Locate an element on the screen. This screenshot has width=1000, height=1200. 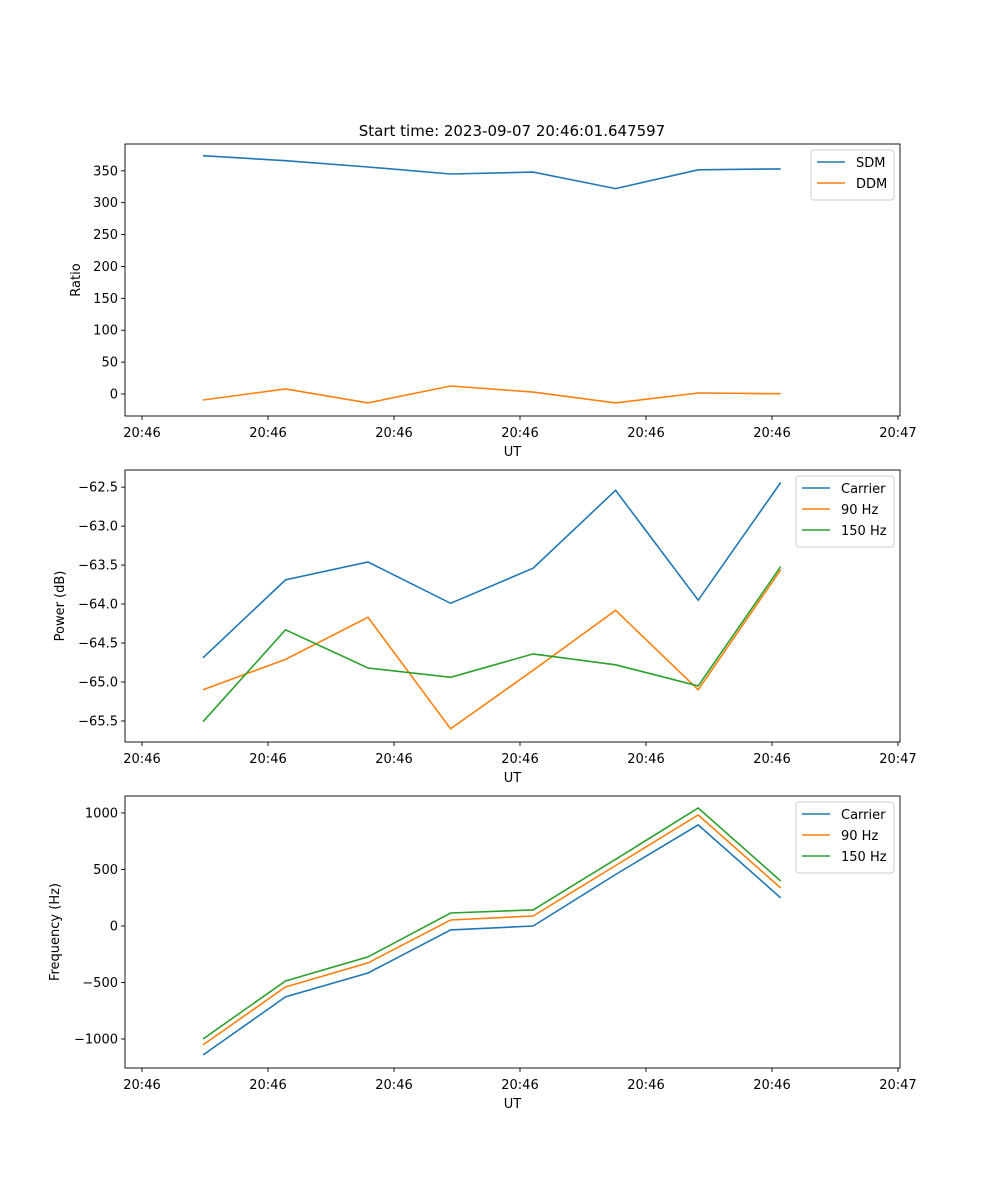
y-tick-label: 250 is located at coordinates (105, 235).